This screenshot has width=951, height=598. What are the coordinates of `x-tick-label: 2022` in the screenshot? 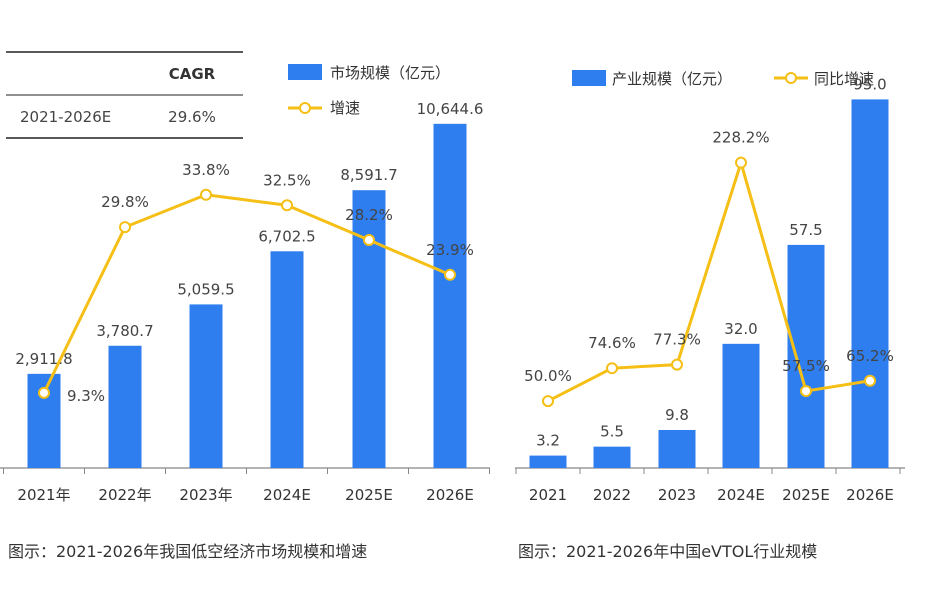 It's located at (612, 495).